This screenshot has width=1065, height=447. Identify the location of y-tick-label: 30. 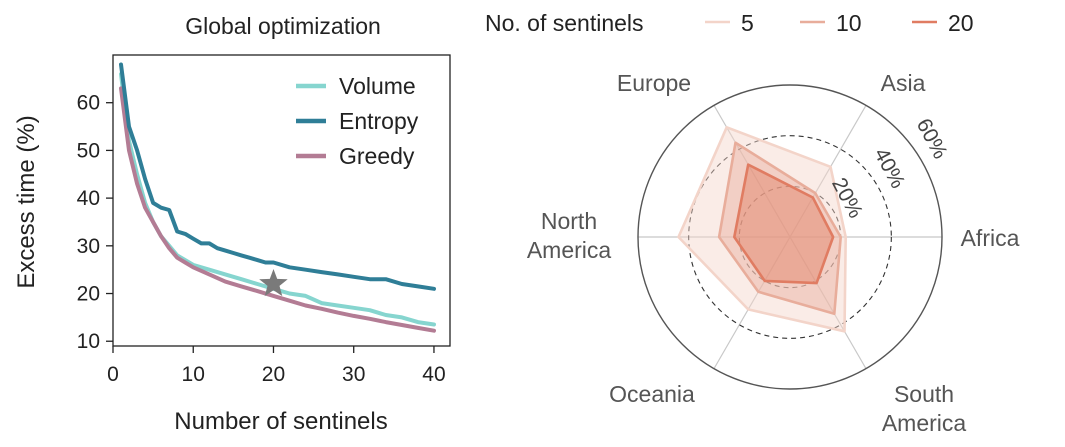
(88, 246).